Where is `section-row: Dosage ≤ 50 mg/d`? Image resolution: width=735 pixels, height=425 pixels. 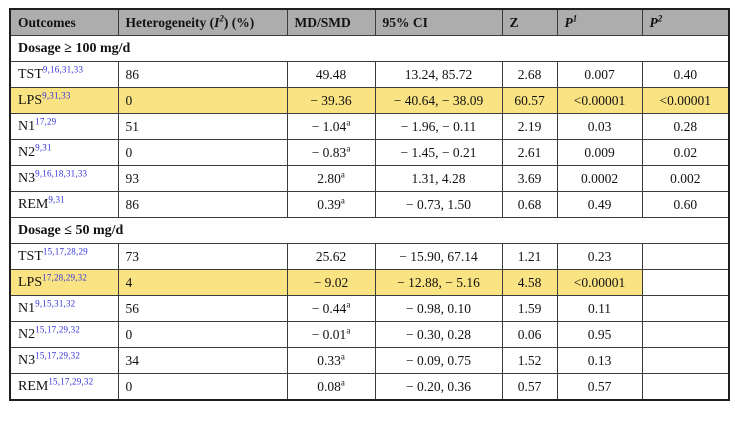 section-row: Dosage ≤ 50 mg/d is located at coordinates (369, 230).